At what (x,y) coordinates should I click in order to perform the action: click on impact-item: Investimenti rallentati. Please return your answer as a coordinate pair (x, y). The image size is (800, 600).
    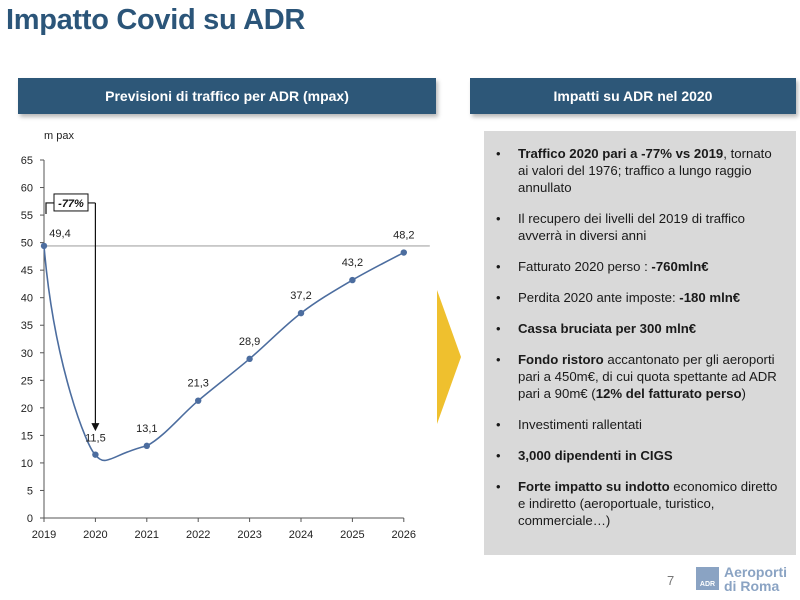
    Looking at the image, I should click on (638, 424).